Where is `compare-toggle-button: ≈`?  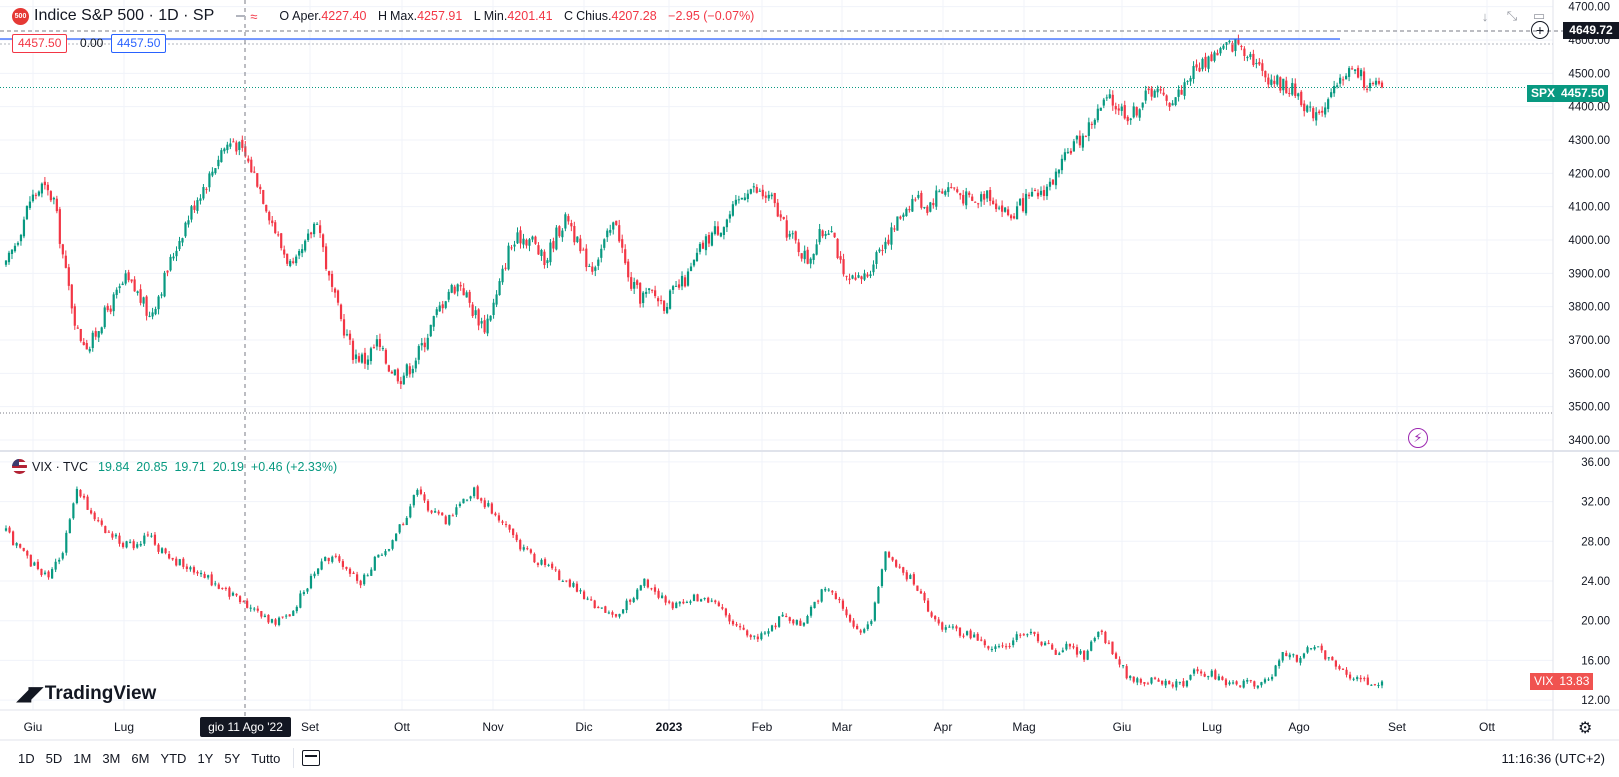
compare-toggle-button: ≈ is located at coordinates (246, 16).